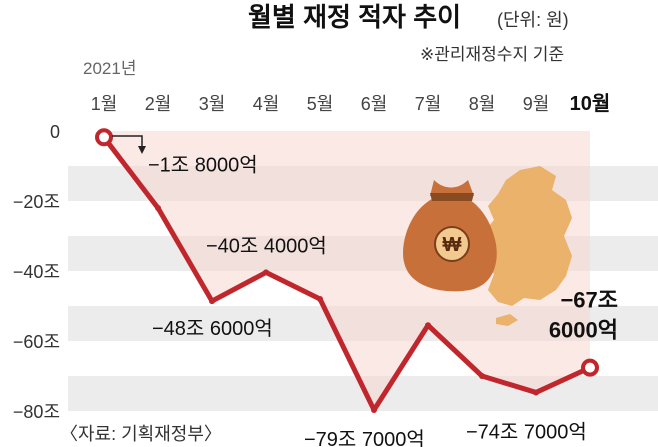  What do you see at coordinates (528, 236) in the screenshot?
I see `korea-map-icon` at bounding box center [528, 236].